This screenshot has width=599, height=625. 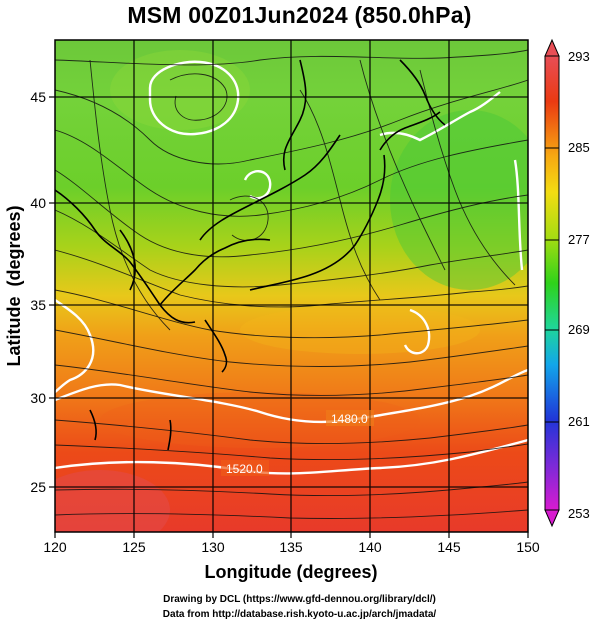 I want to click on x-tick-label: 135, so click(x=291, y=547).